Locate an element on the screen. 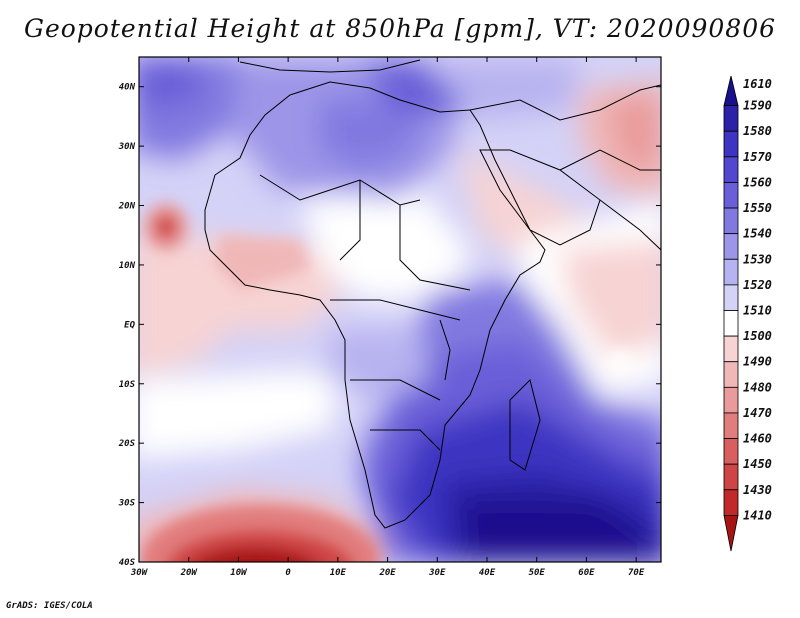 The image size is (800, 618). lon-tick-label: 40E is located at coordinates (487, 573).